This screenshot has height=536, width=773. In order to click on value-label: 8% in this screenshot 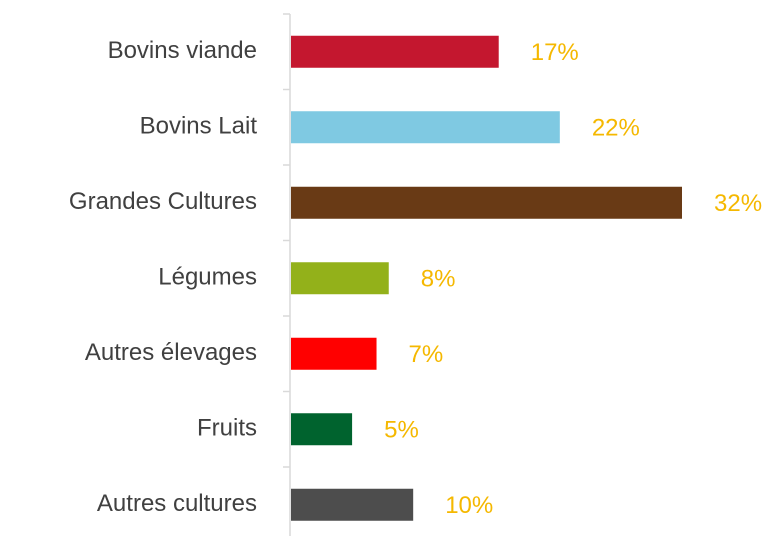, I will do `click(438, 279)`.